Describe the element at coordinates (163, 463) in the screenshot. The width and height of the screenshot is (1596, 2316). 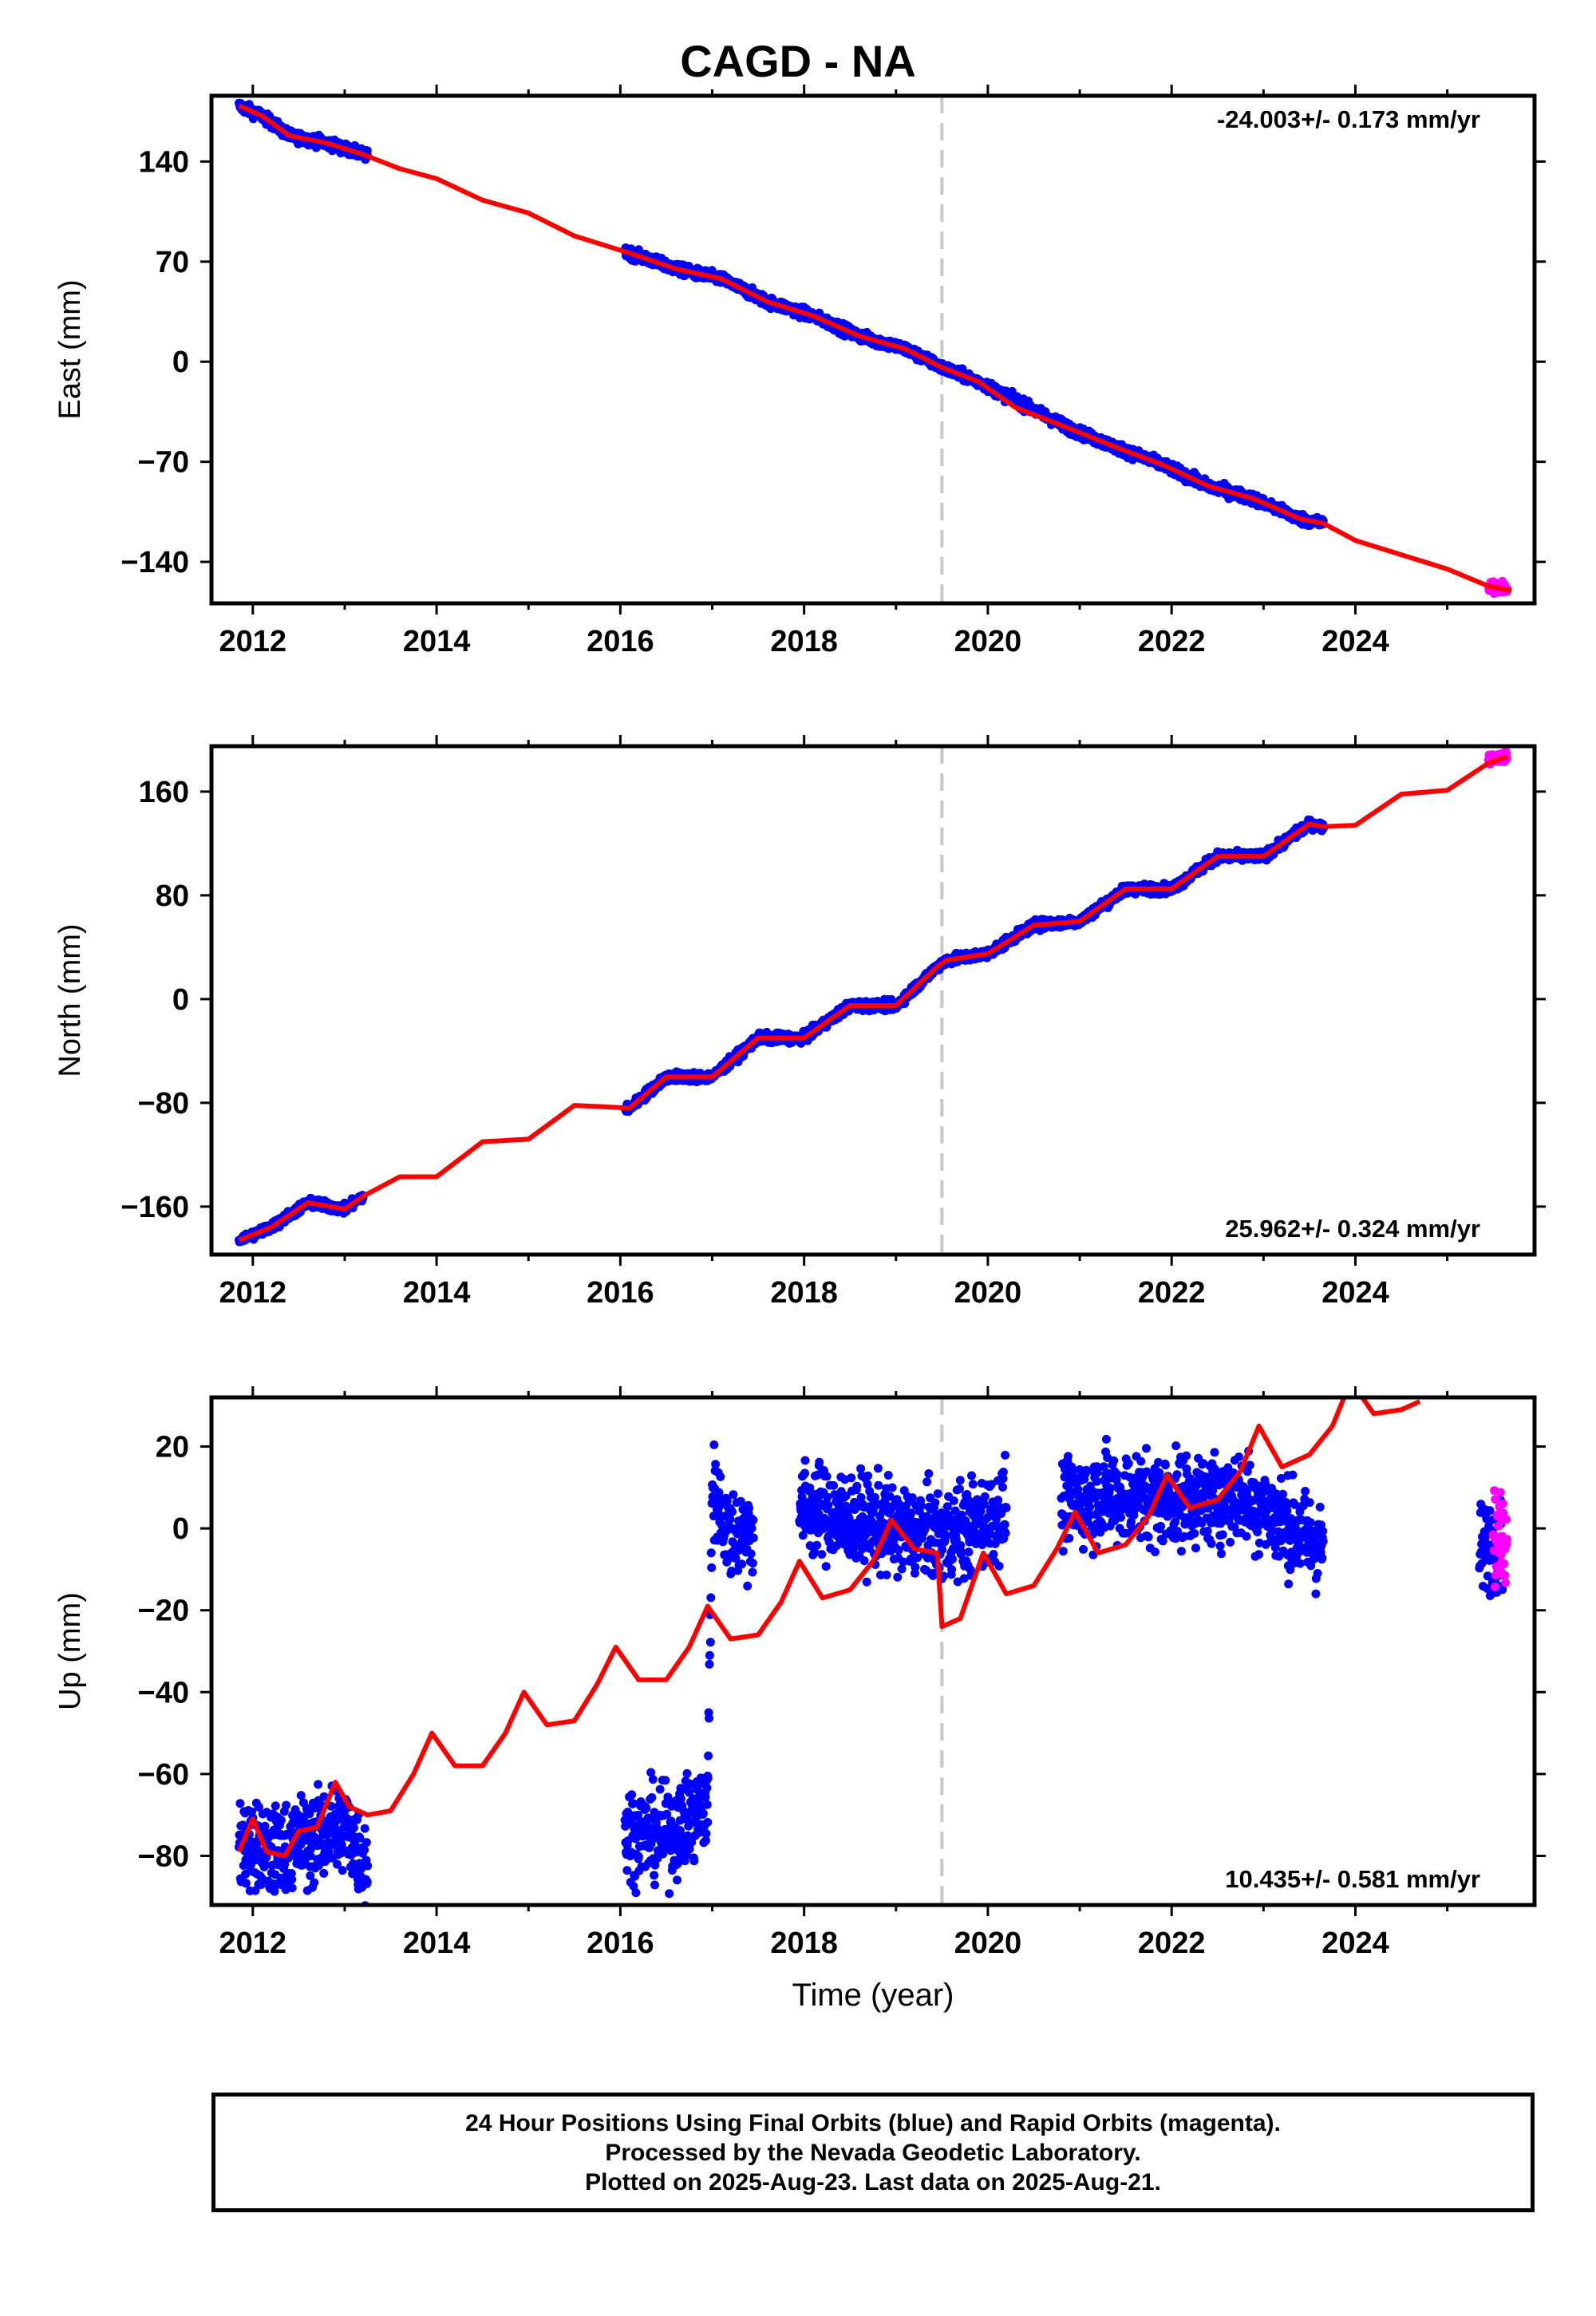
I see `east-y-tick-label: −70` at that location.